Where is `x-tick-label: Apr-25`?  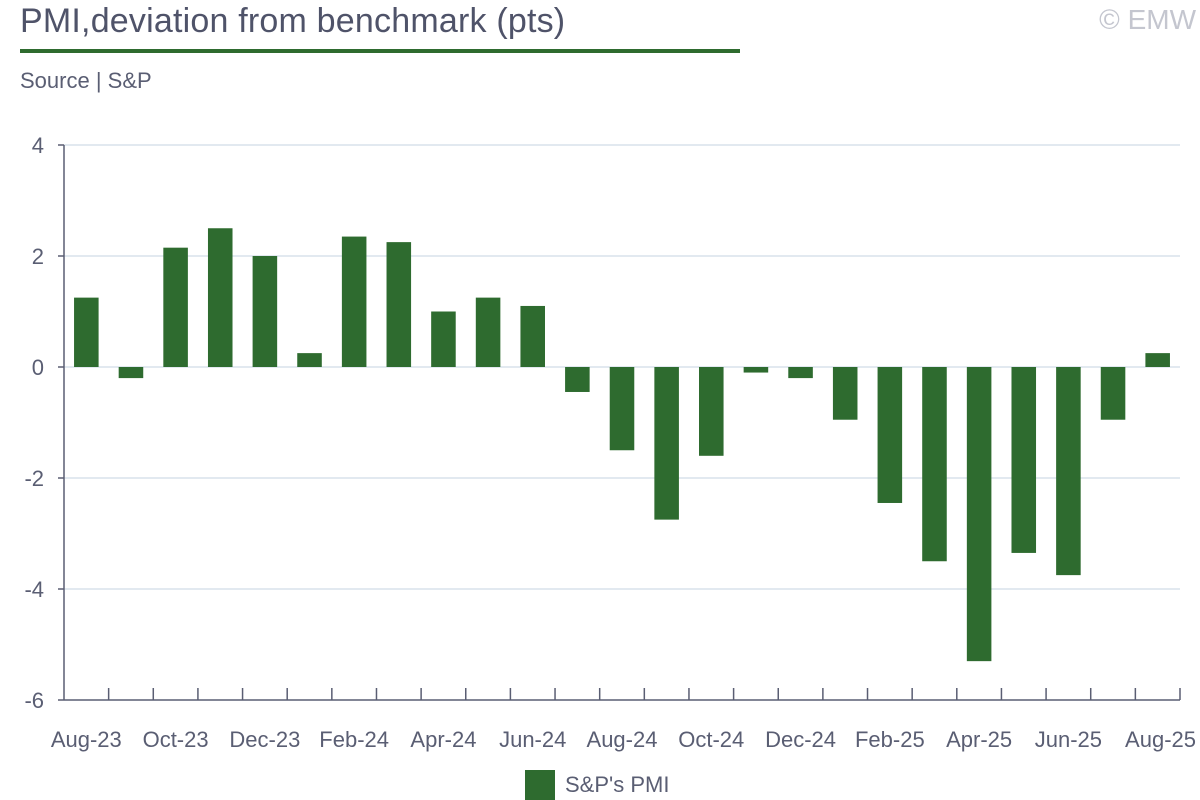
x-tick-label: Apr-25 is located at coordinates (979, 739).